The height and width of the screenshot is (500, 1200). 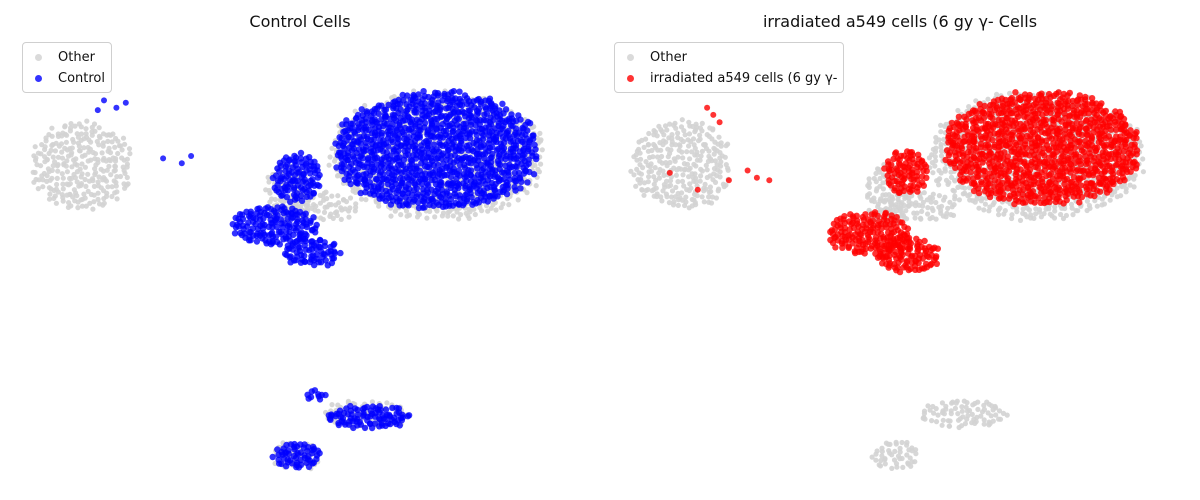 I want to click on legend-item-control: Control, so click(x=68, y=78).